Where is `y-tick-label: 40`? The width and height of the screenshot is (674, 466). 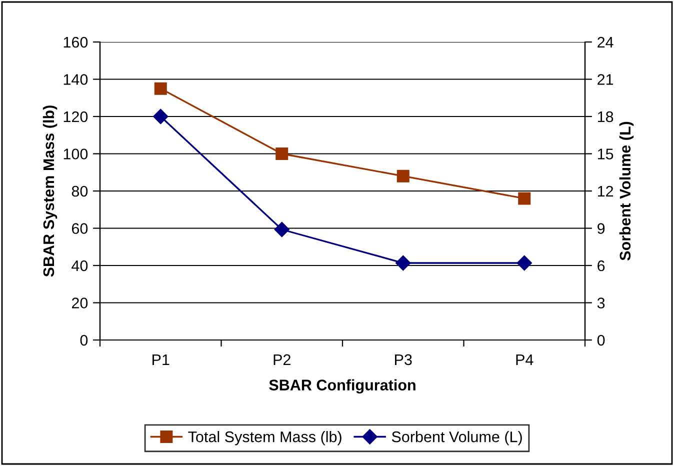
y-tick-label: 40 is located at coordinates (80, 266).